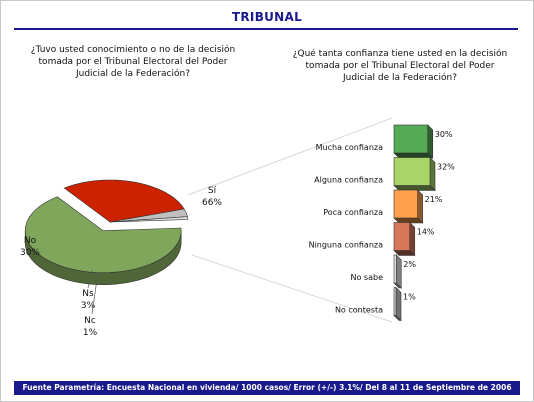 The width and height of the screenshot is (534, 402). What do you see at coordinates (359, 310) in the screenshot?
I see `bar-category-label: No contesta` at bounding box center [359, 310].